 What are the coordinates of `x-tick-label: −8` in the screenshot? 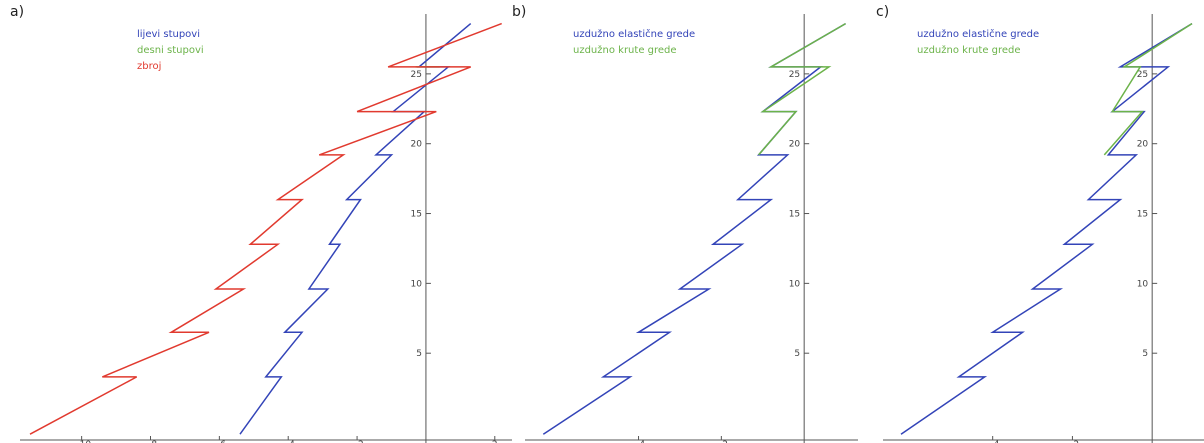 It's located at (151, 441).